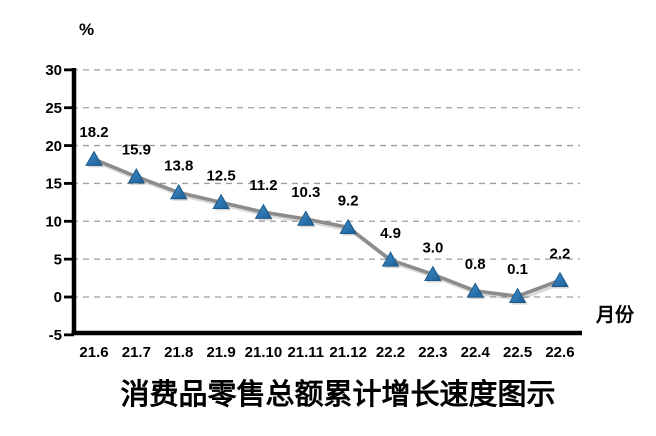 The height and width of the screenshot is (436, 656). I want to click on y-axis-tick-label: 10, so click(53, 221).